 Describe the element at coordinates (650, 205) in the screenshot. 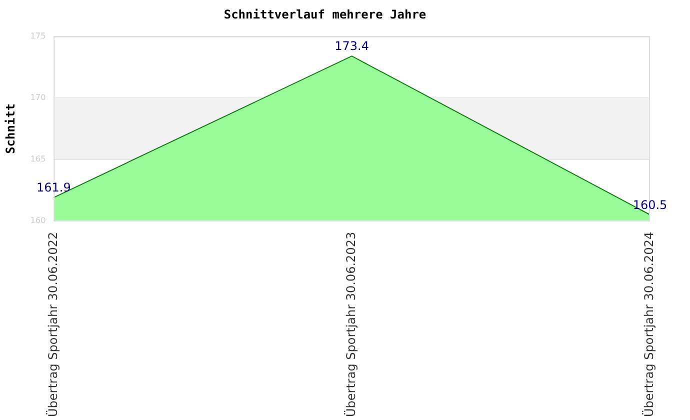

I see `data-label: 160.5` at that location.